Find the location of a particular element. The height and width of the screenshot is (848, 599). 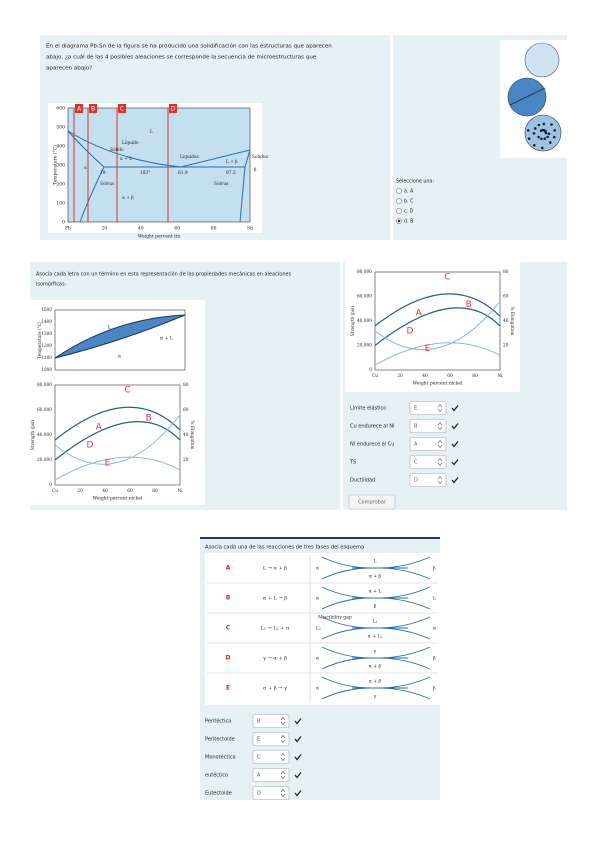

row-label: Cu endurece al Ni is located at coordinates (372, 427).